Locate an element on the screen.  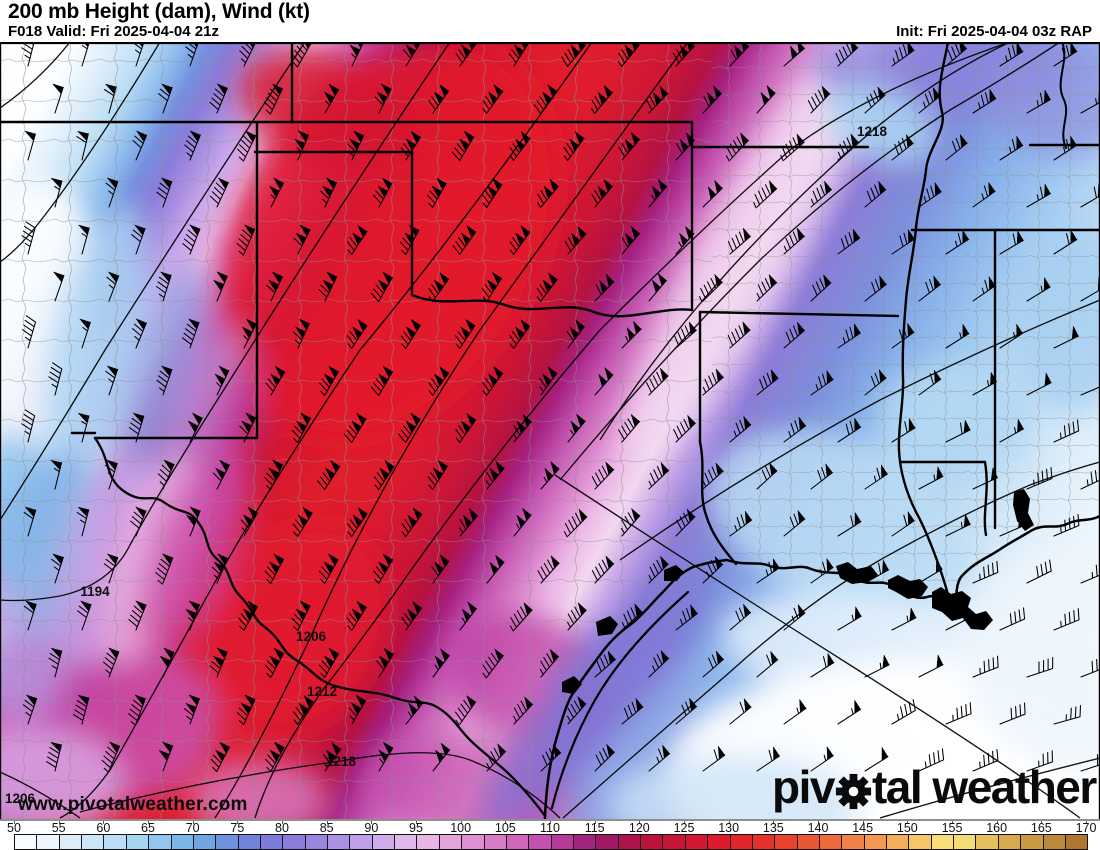
gear-icon is located at coordinates (853, 791).